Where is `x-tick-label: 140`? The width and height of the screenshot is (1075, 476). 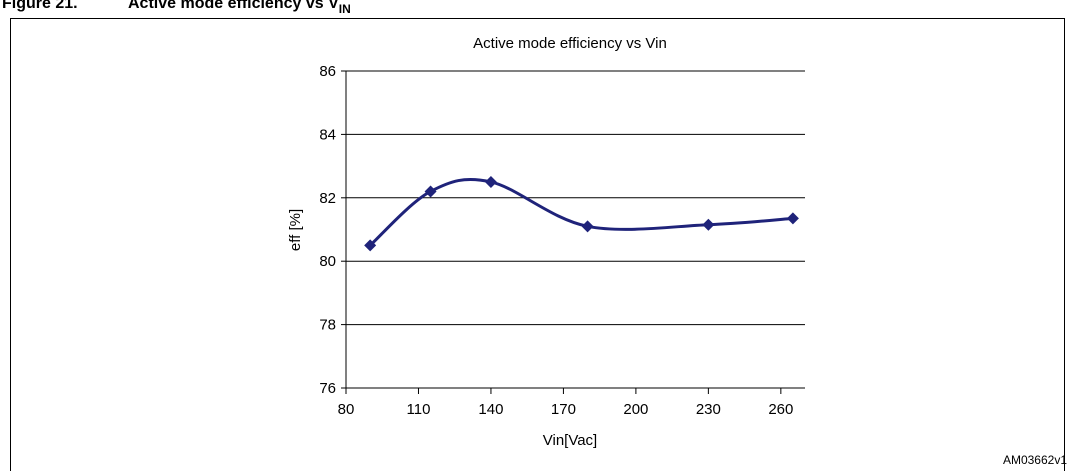
x-tick-label: 140 is located at coordinates (490, 409).